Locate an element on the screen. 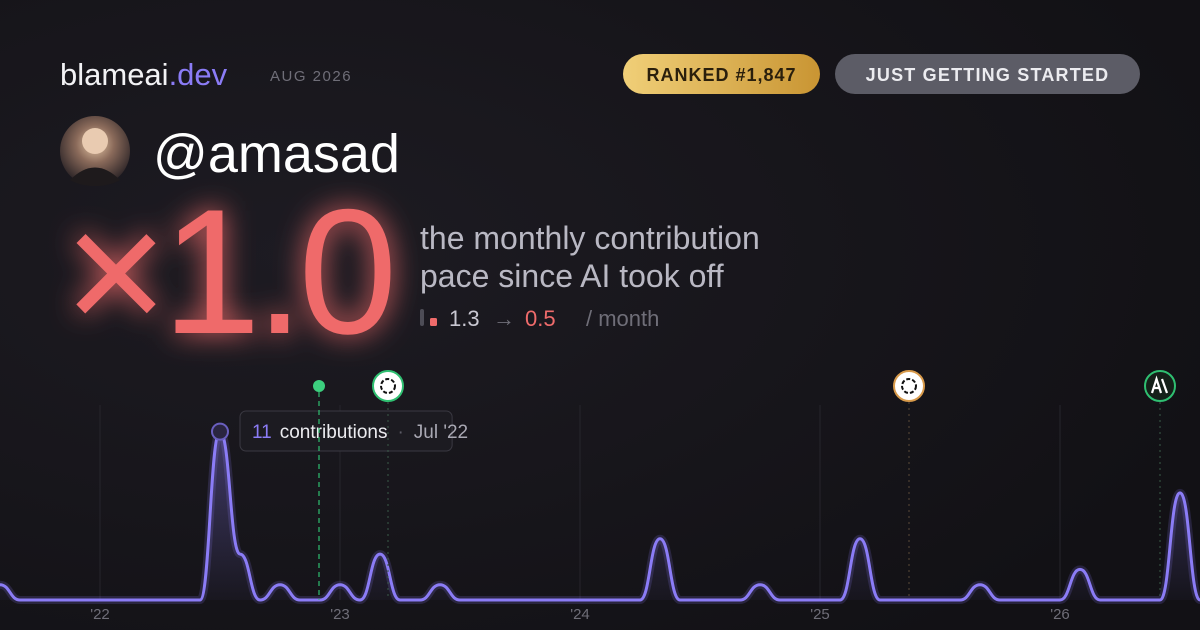  tooltip-box is located at coordinates (346, 431).